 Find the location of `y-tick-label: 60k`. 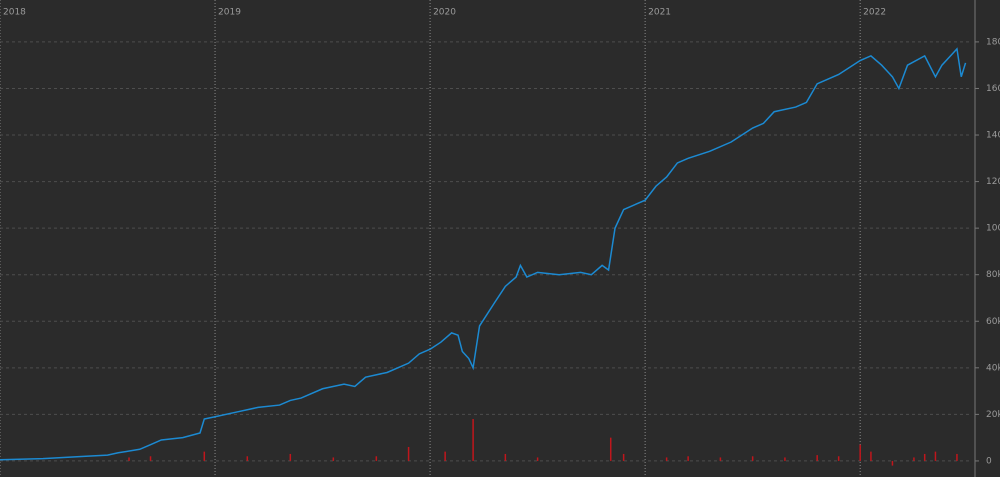

y-tick-label: 60k is located at coordinates (993, 322).